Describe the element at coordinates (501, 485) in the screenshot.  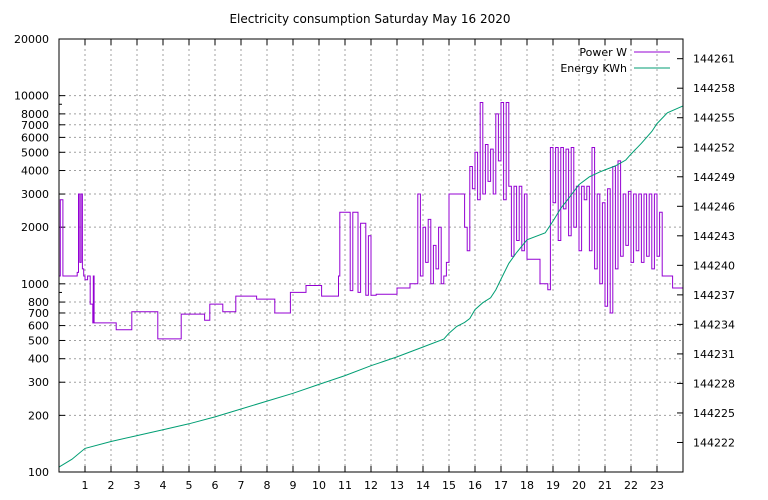
I see `x-tick-label: 17` at that location.